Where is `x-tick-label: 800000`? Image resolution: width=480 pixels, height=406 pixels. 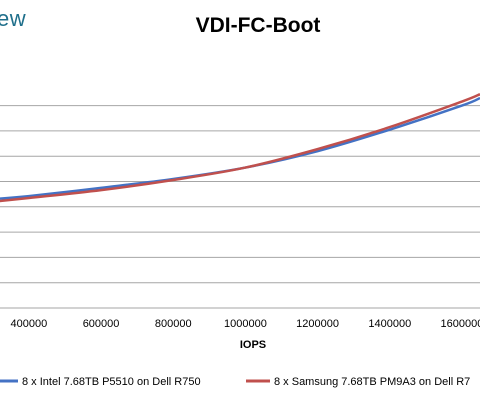 x-tick-label: 800000 is located at coordinates (173, 324).